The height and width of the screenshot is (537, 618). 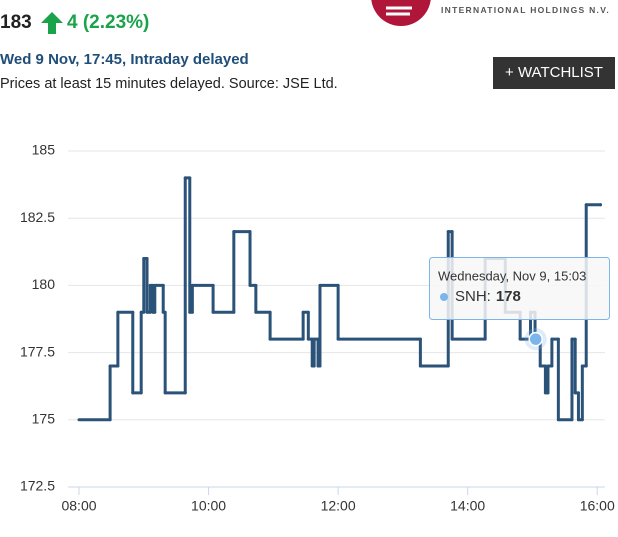 I want to click on tooltip-title: Wednesday, Nov 9, 15:03, so click(x=512, y=275).